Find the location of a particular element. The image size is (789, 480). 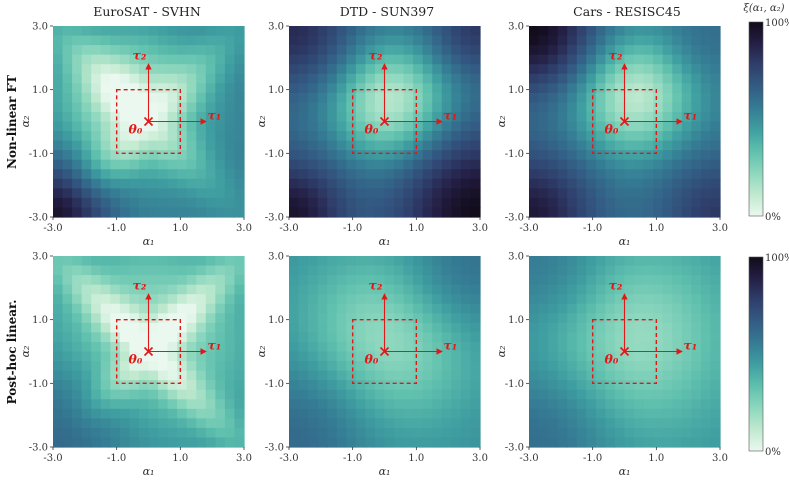

x-tick-label: 1.0 is located at coordinates (416, 228).